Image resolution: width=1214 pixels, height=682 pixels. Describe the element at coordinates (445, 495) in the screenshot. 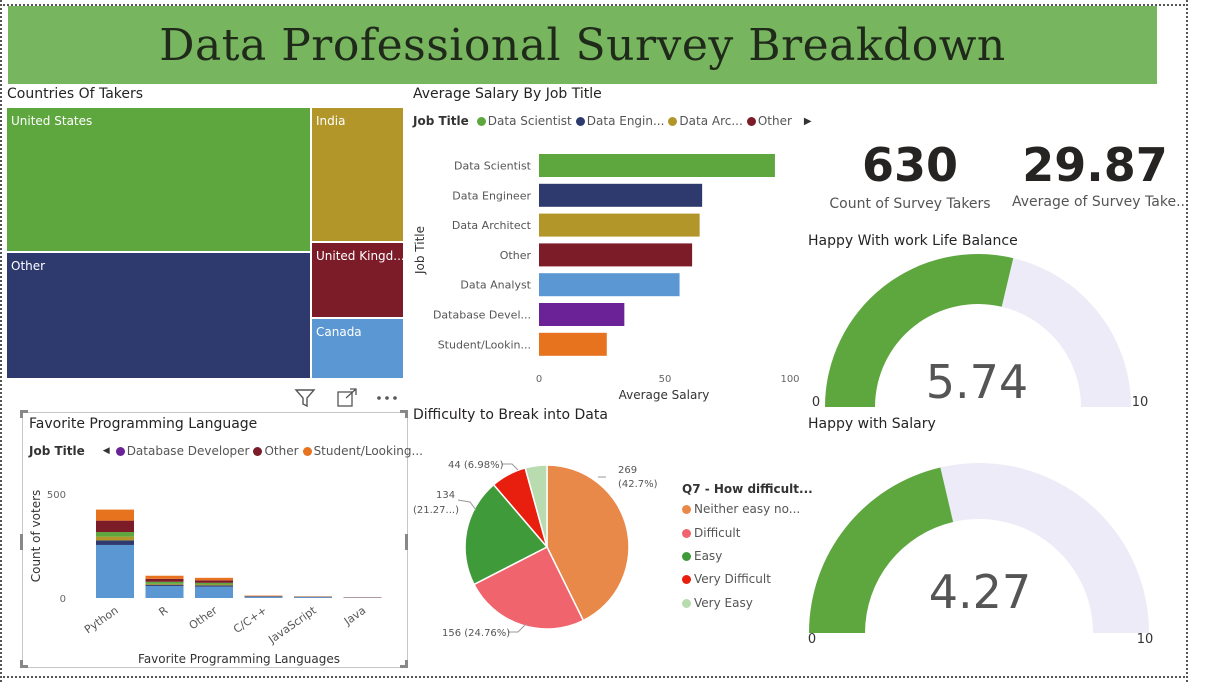

I see `slice-label-easy: 134` at that location.